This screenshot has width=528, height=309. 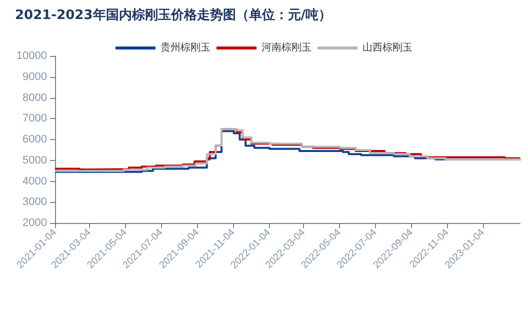 I want to click on y-tick-label: 8000, so click(x=34, y=98).